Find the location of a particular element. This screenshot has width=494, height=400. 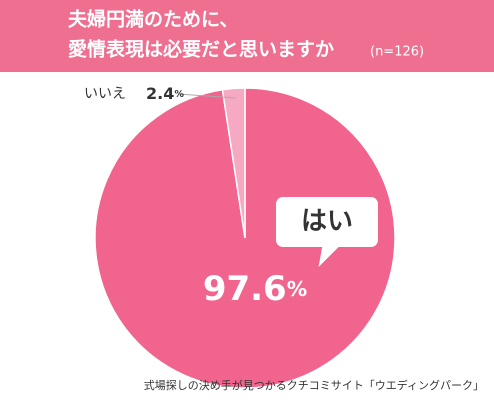

value-label: 2.4% is located at coordinates (165, 93).